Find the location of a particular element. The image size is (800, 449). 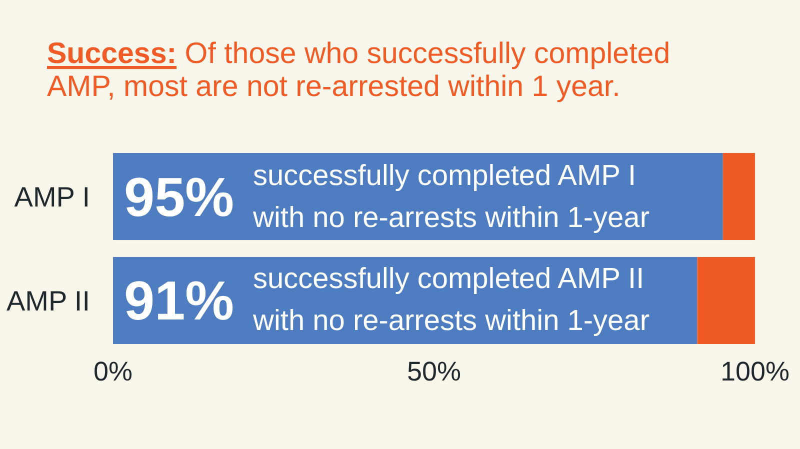

x-tick-label: 0% is located at coordinates (113, 371).